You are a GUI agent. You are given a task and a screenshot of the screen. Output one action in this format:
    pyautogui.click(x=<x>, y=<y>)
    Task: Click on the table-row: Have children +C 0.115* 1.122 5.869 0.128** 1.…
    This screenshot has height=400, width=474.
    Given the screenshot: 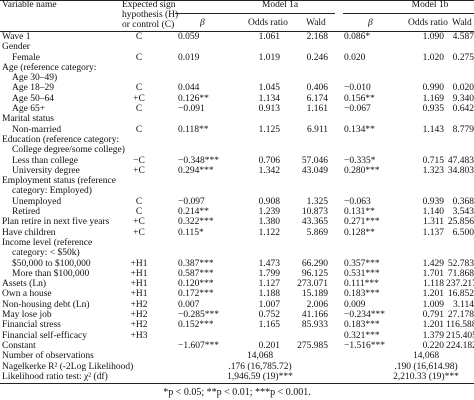 What is the action you would take?
    pyautogui.click(x=237, y=233)
    